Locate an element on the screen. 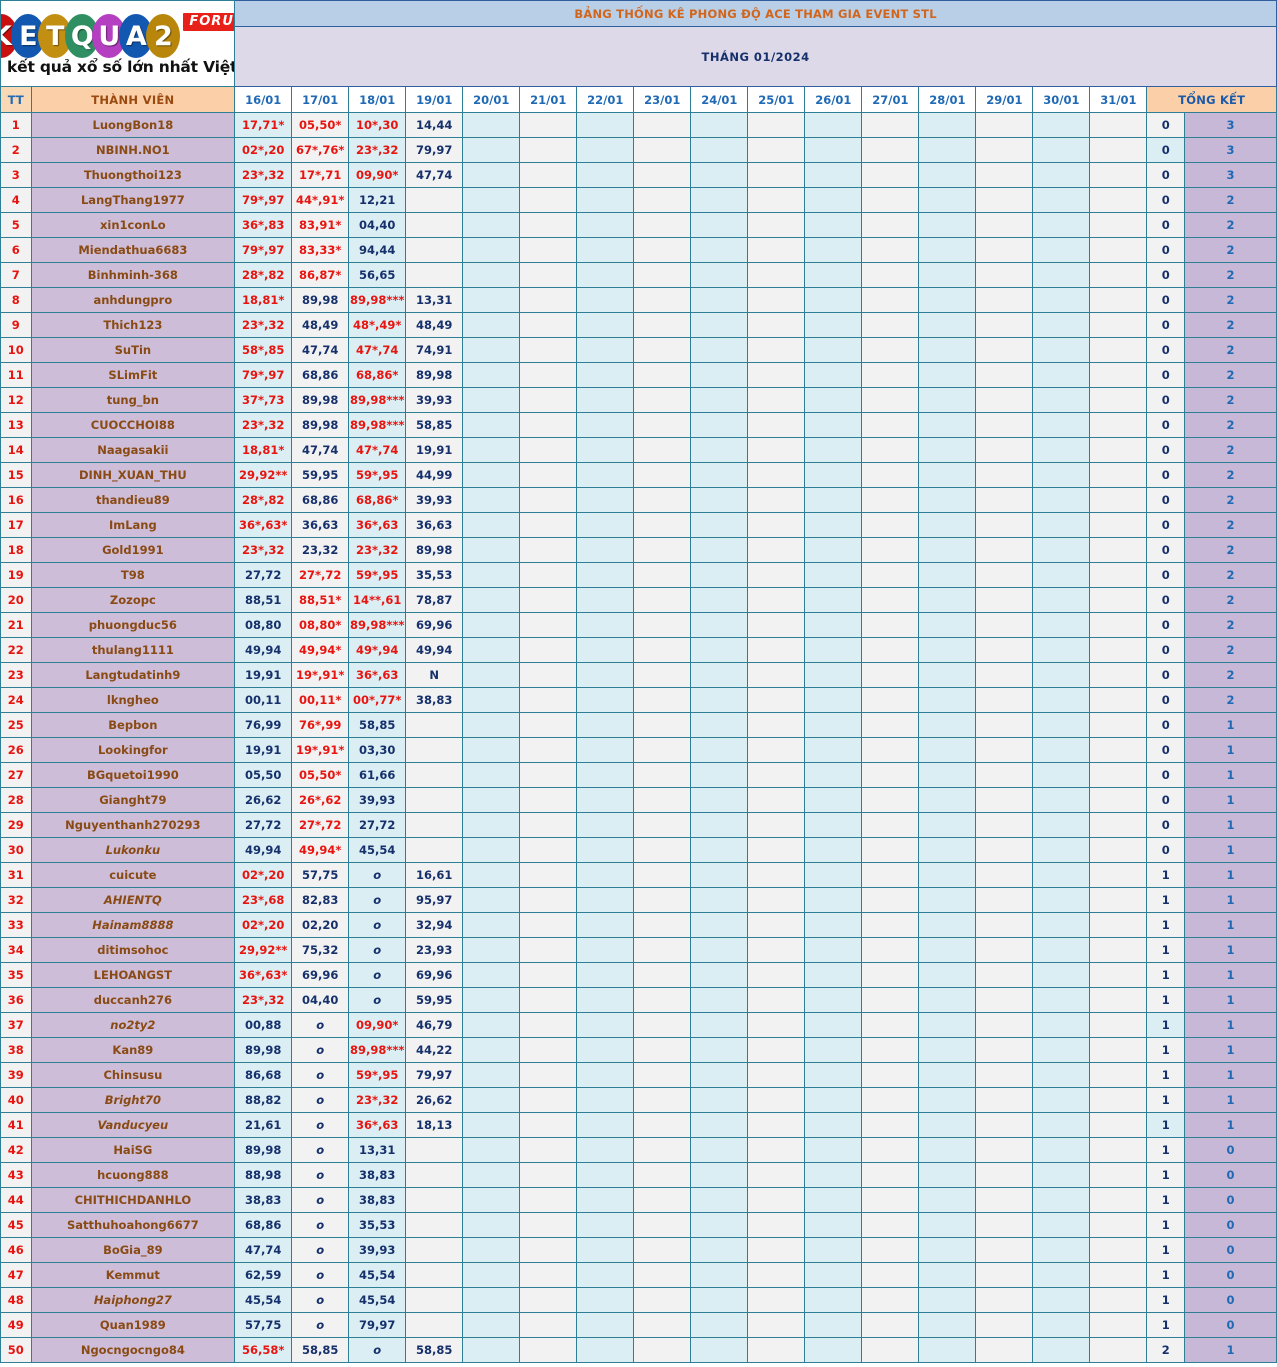 The image size is (1277, 1367). score-cell: 95,97 is located at coordinates (434, 900).